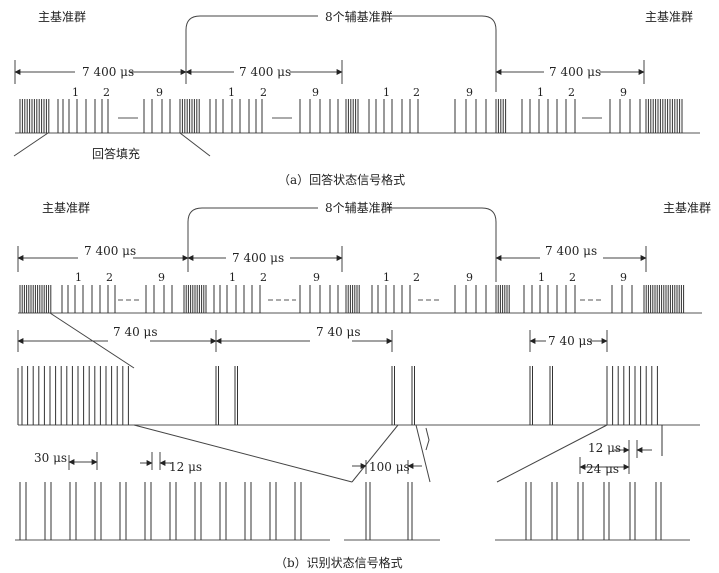  What do you see at coordinates (469, 277) in the screenshot?
I see `part-b-pulse-num-9c: 9` at bounding box center [469, 277].